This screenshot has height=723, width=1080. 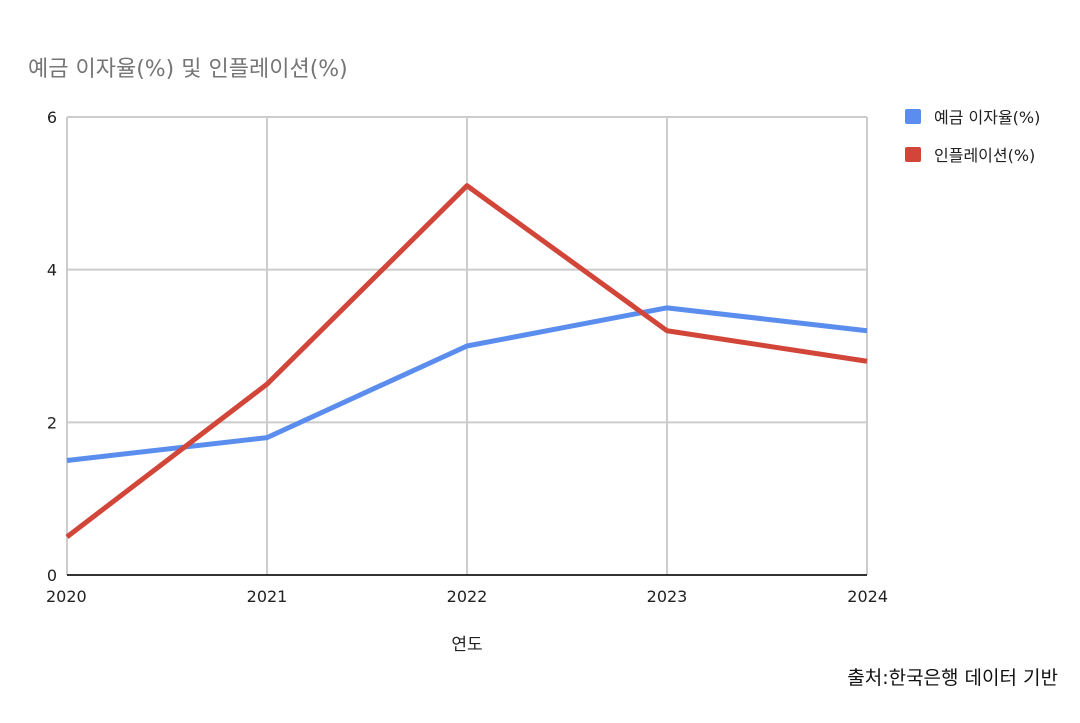 What do you see at coordinates (984, 155) in the screenshot?
I see `legend-label-2: 인플레이션(%)` at bounding box center [984, 155].